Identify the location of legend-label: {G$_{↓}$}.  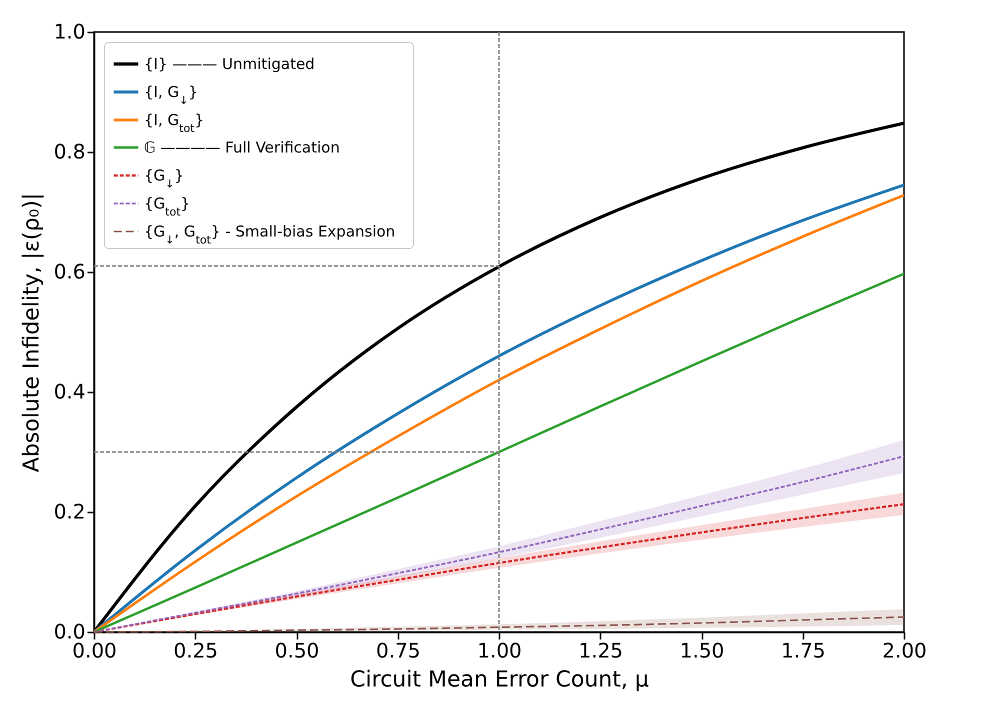
(164, 178).